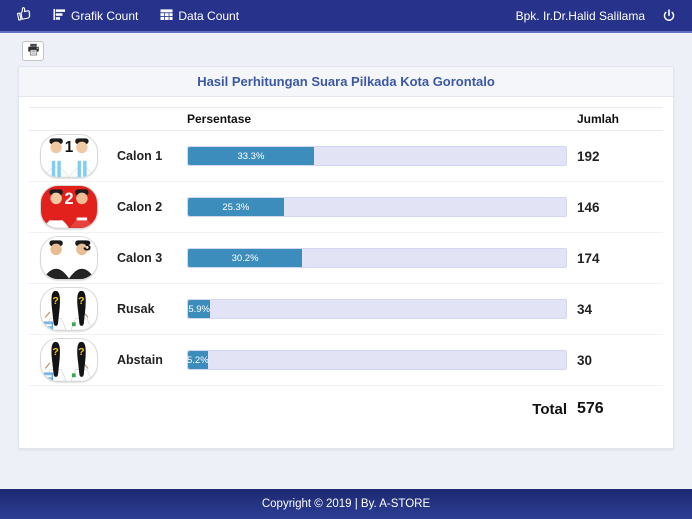 This screenshot has width=692, height=519. Describe the element at coordinates (588, 207) in the screenshot. I see `row-value: 146` at that location.